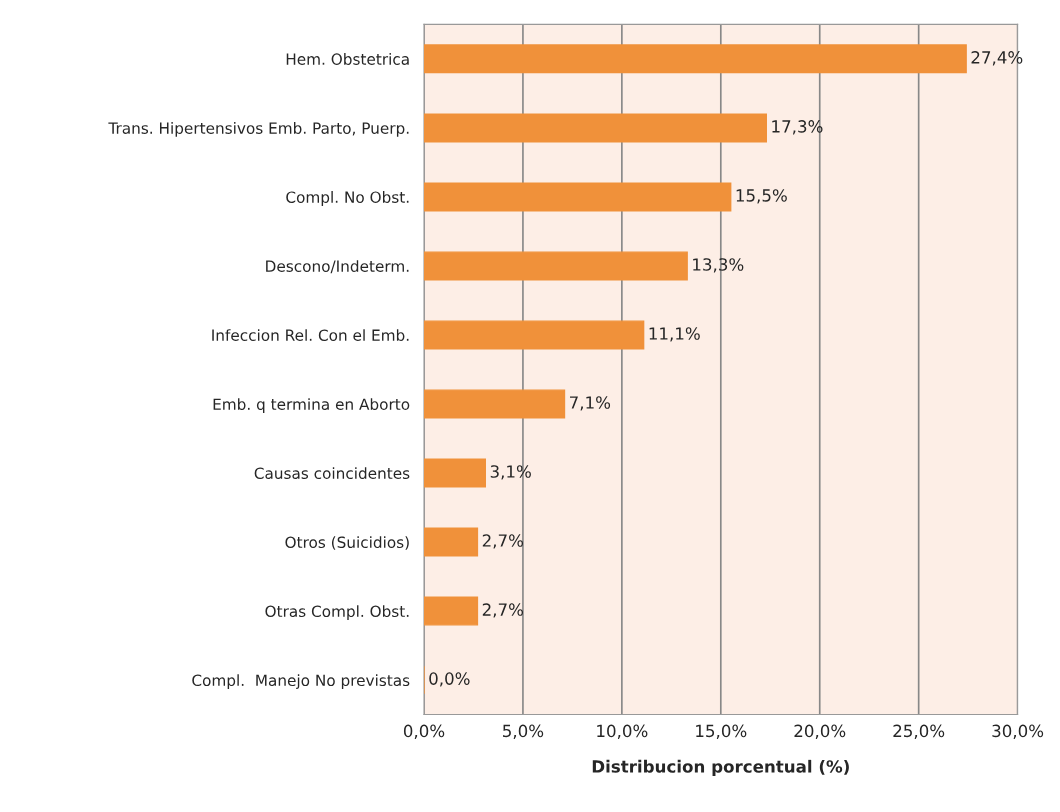 The height and width of the screenshot is (812, 1060). Describe the element at coordinates (301, 682) in the screenshot. I see `y-tick-label: Compl. Manejo No previstas` at that location.